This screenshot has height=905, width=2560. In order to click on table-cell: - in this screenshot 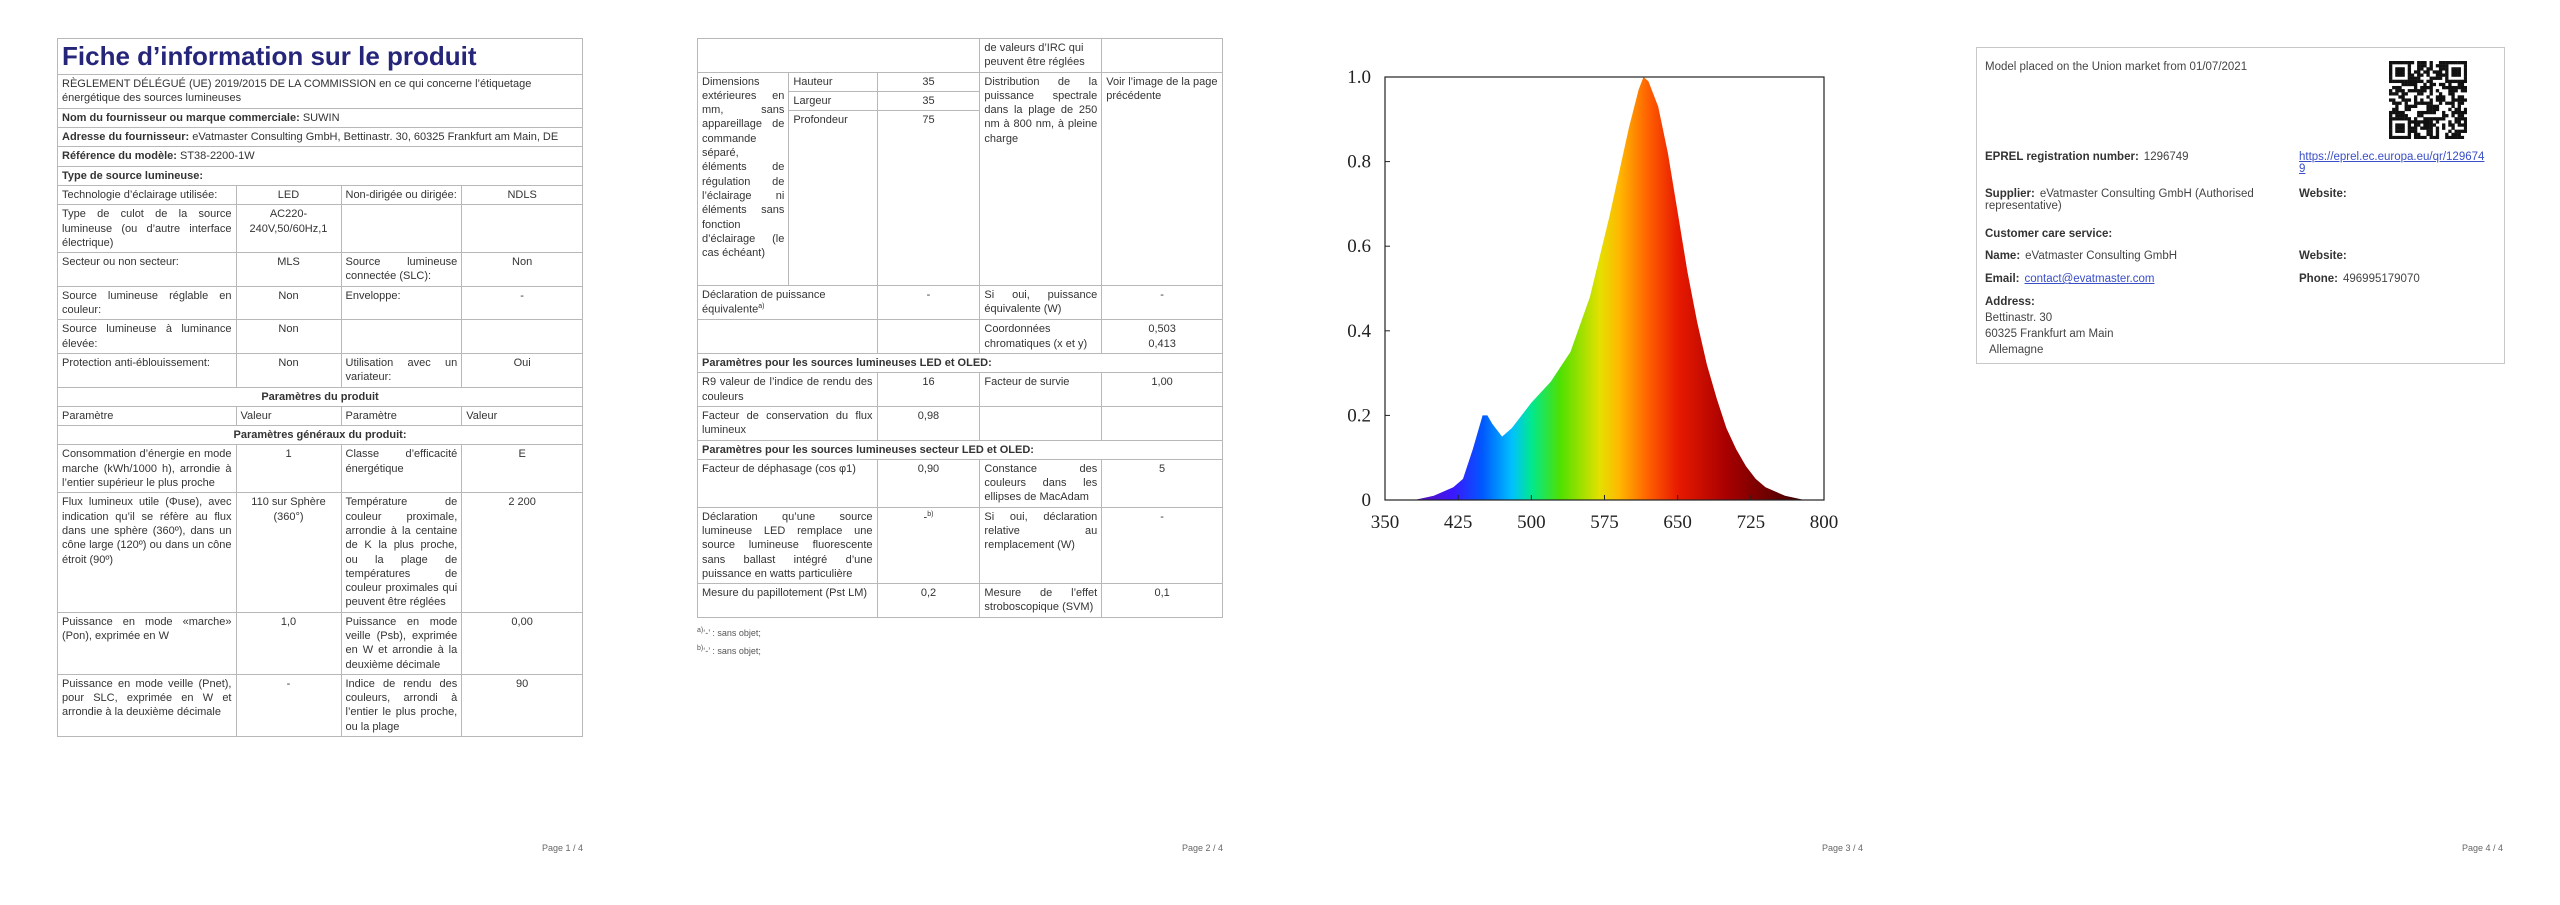, I will do `click(928, 303)`.